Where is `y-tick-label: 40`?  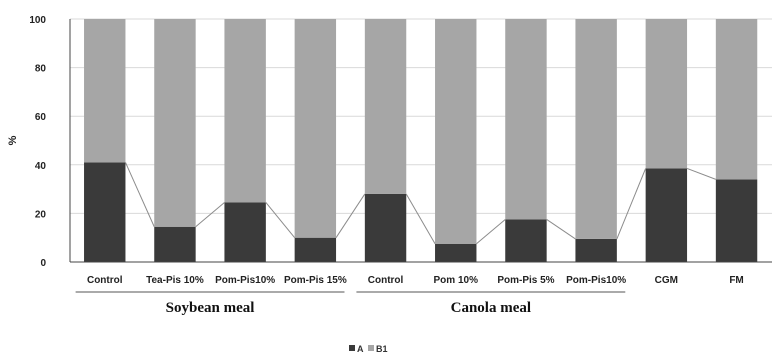
y-tick-label: 40 is located at coordinates (41, 166).